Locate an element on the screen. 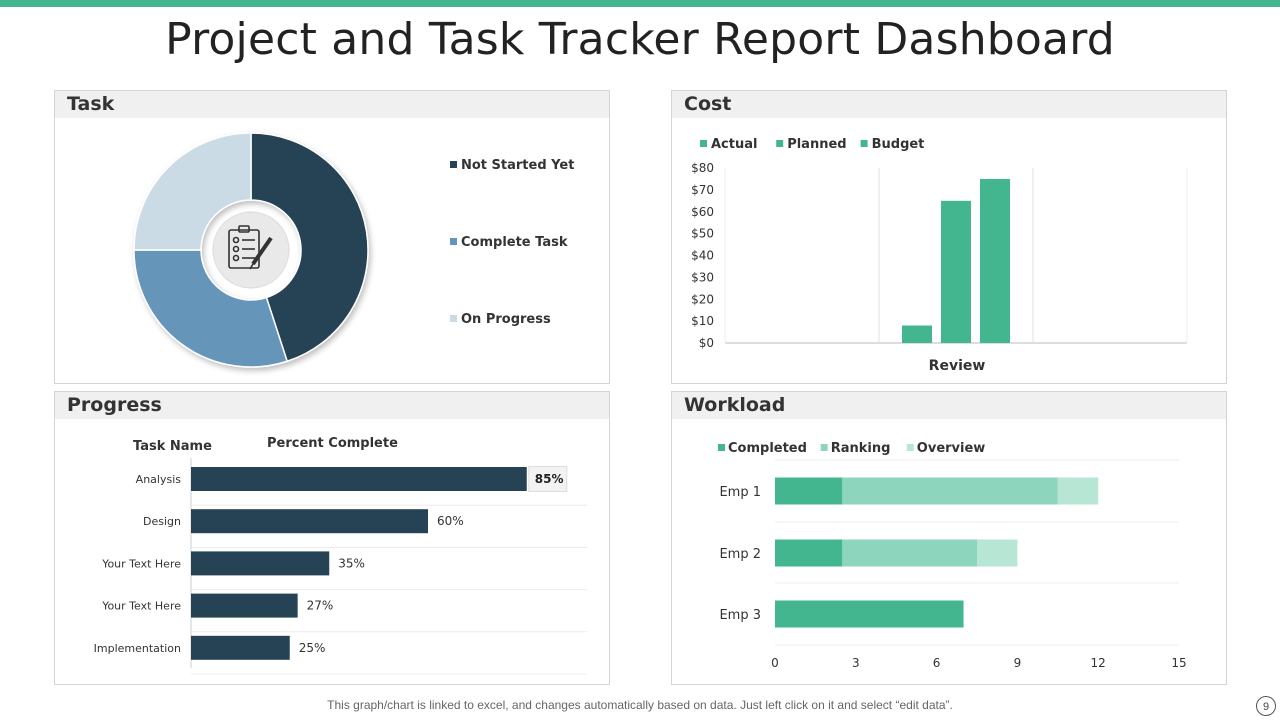 This screenshot has width=1280, height=720. workload-legend-label-2: Ranking is located at coordinates (861, 448).